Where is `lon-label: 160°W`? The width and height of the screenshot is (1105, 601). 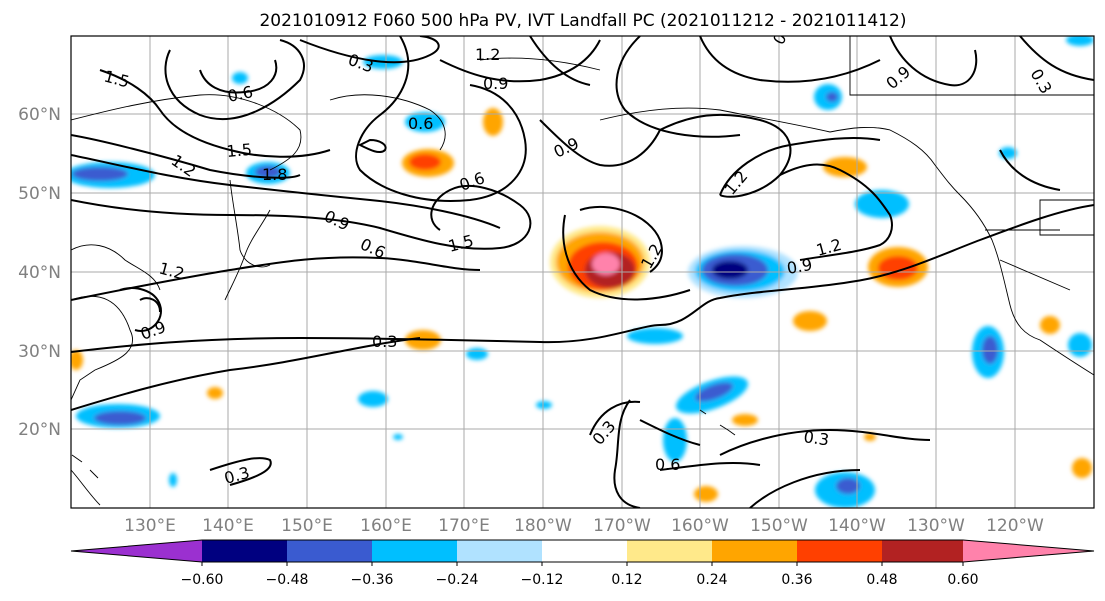
lon-label: 160°W is located at coordinates (700, 526).